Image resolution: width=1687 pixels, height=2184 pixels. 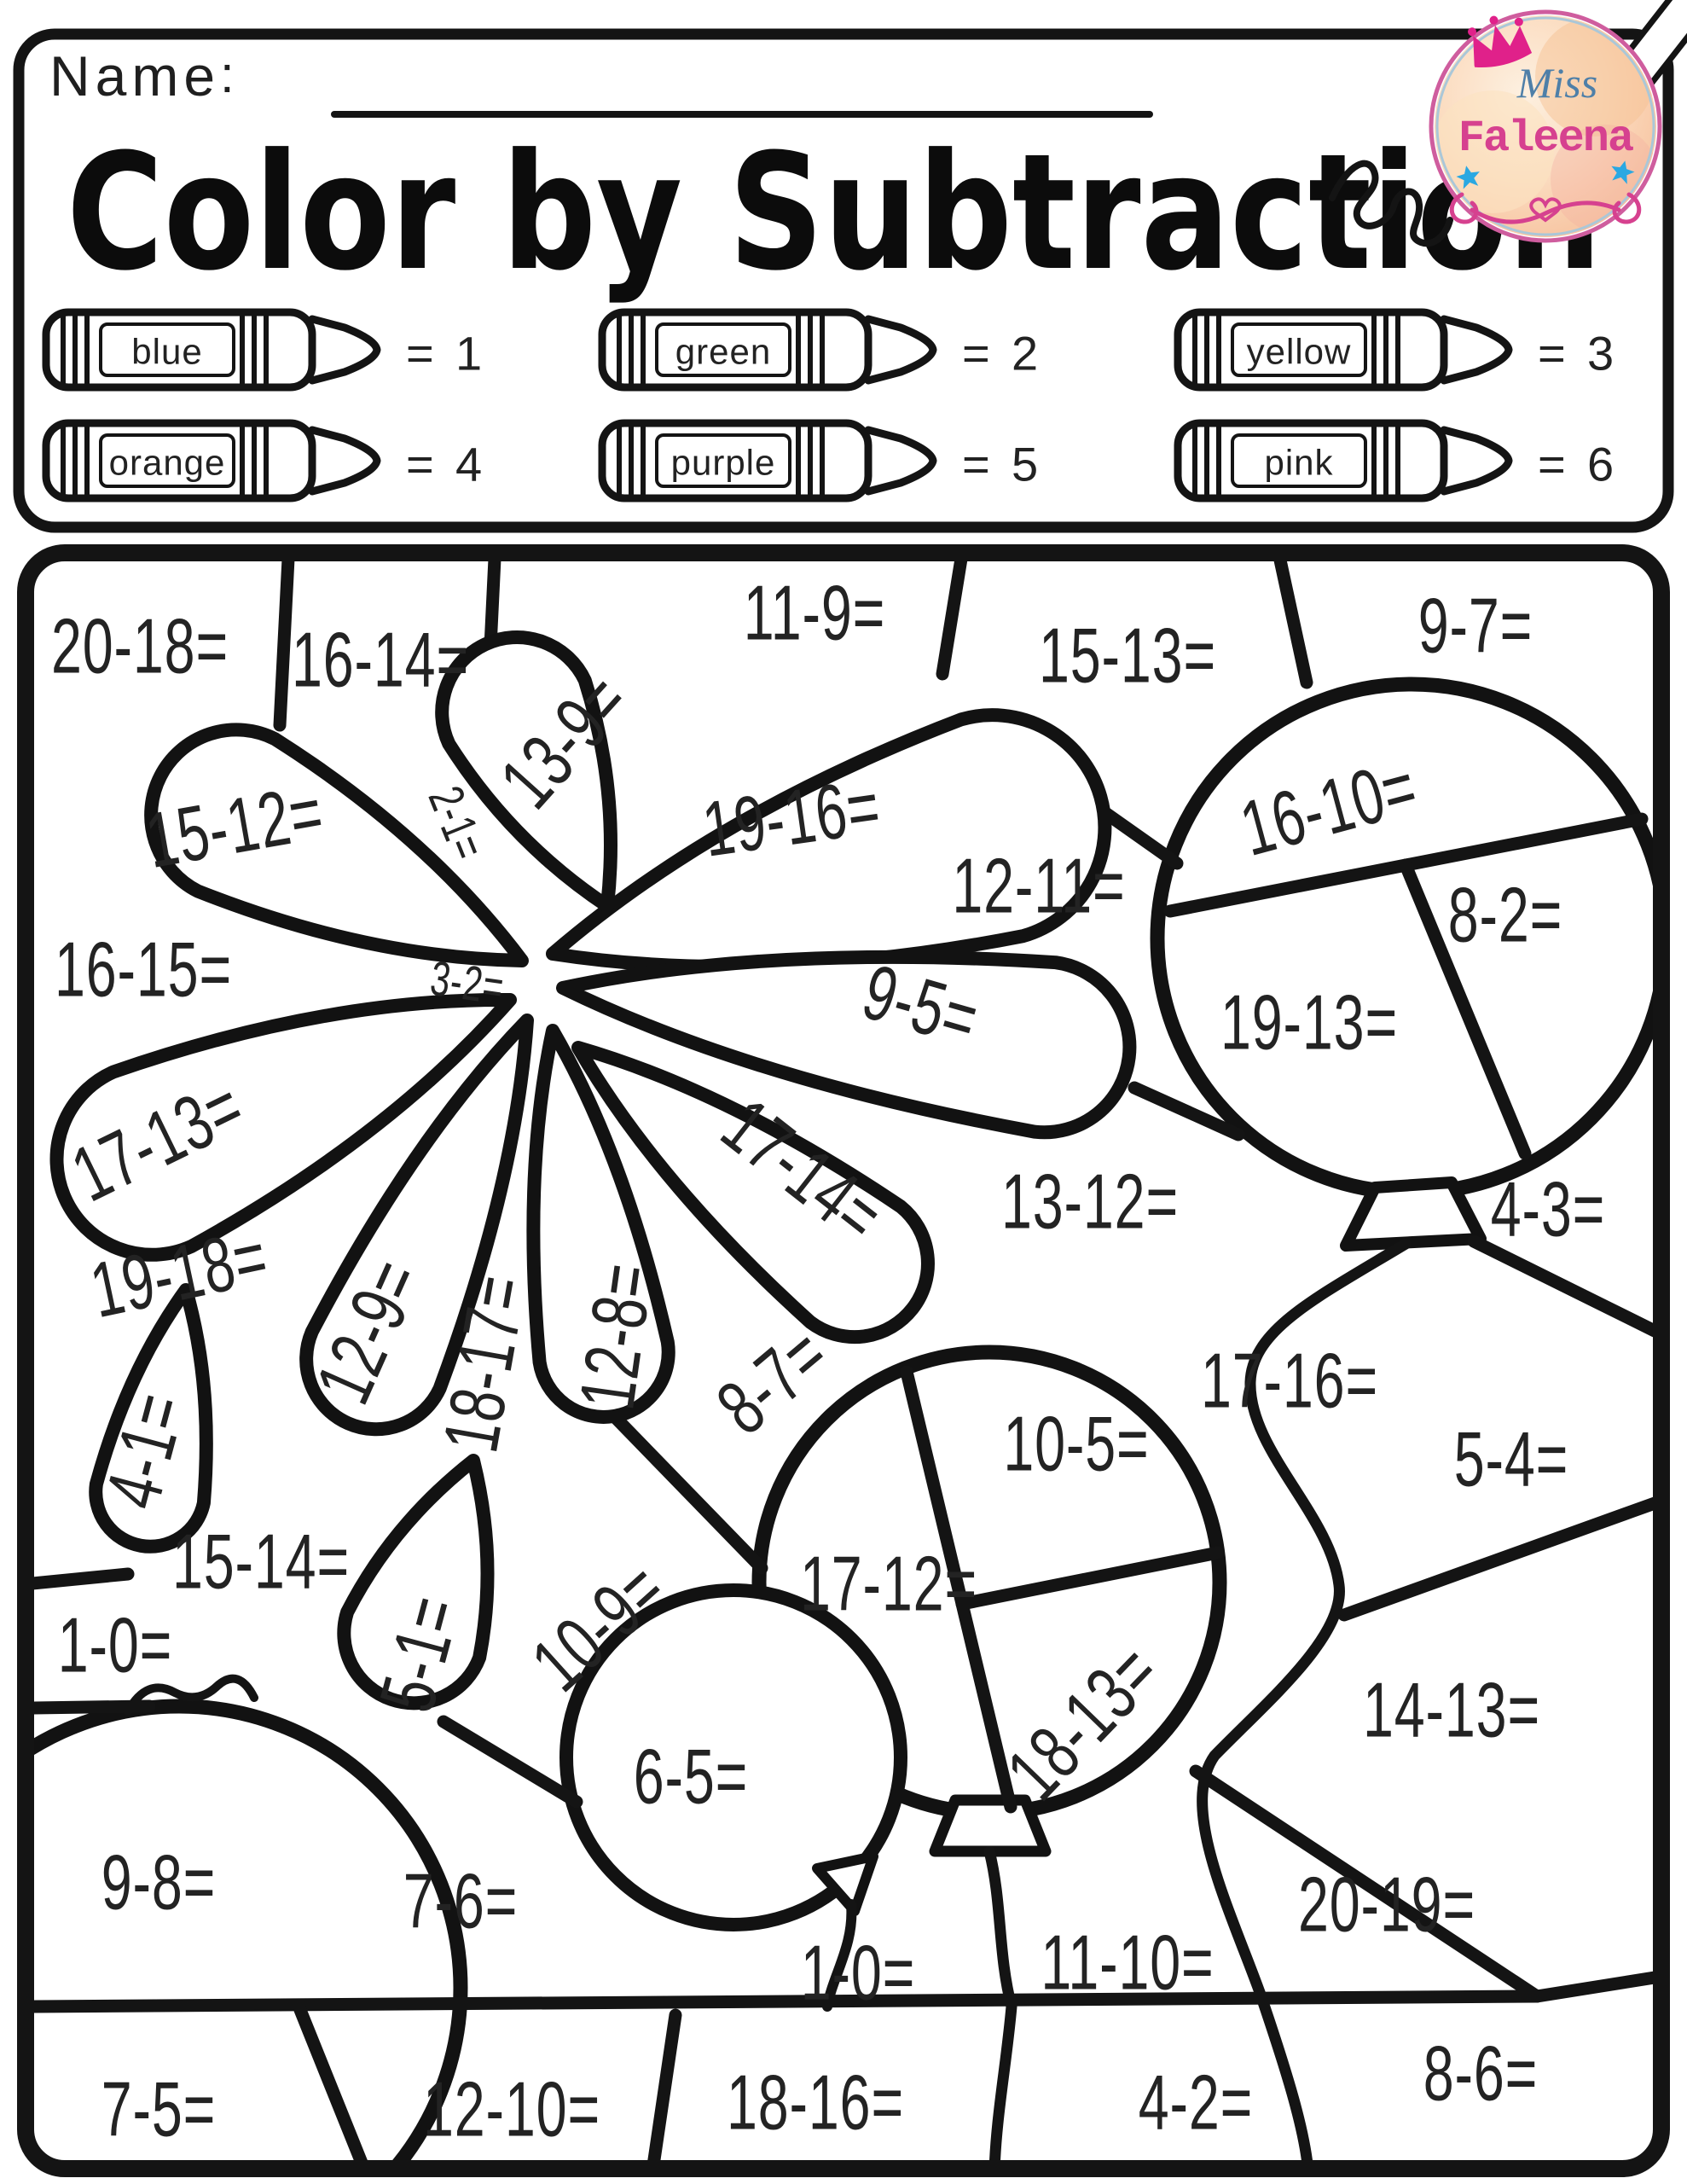 I want to click on balloon-large, so click(x=1402, y=939).